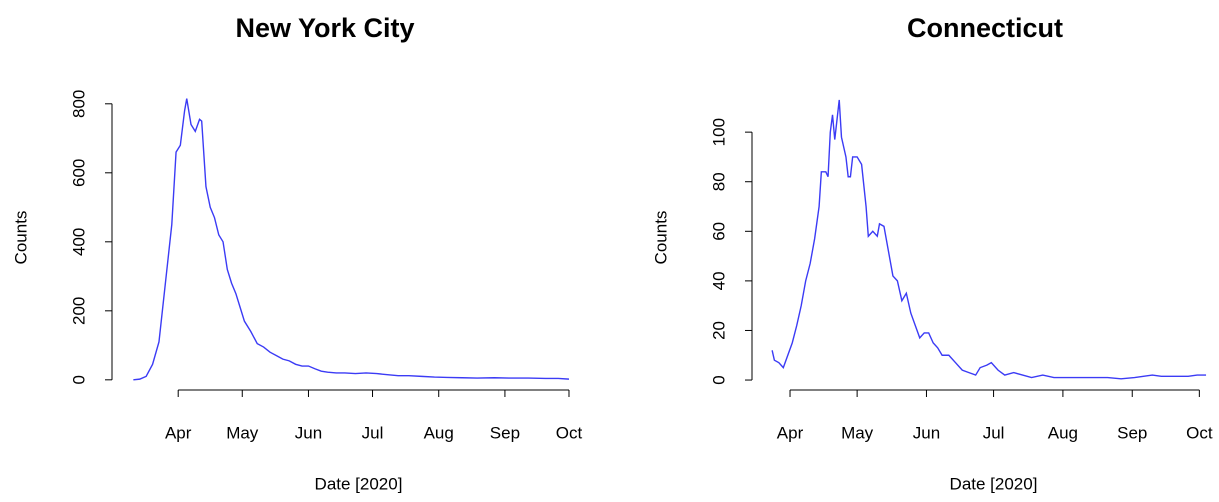 The height and width of the screenshot is (502, 1219). Describe the element at coordinates (718, 132) in the screenshot. I see `y-tick-label: 100` at that location.